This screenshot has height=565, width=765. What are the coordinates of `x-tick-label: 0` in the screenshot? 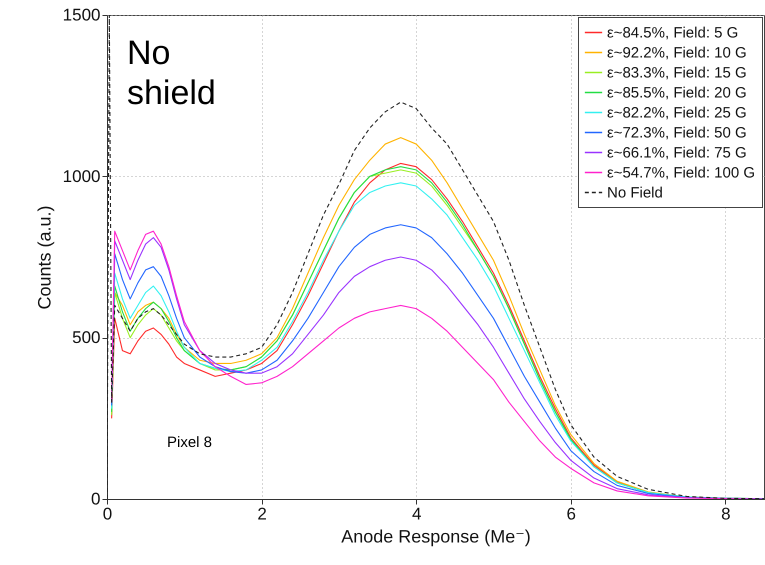 It's located at (107, 514).